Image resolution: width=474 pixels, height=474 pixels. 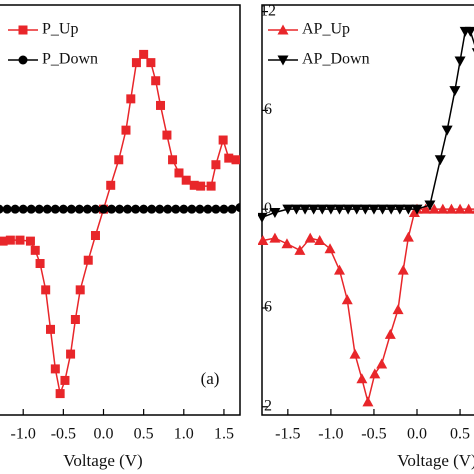 I want to click on x-tick-label: 0.0, so click(x=104, y=434).